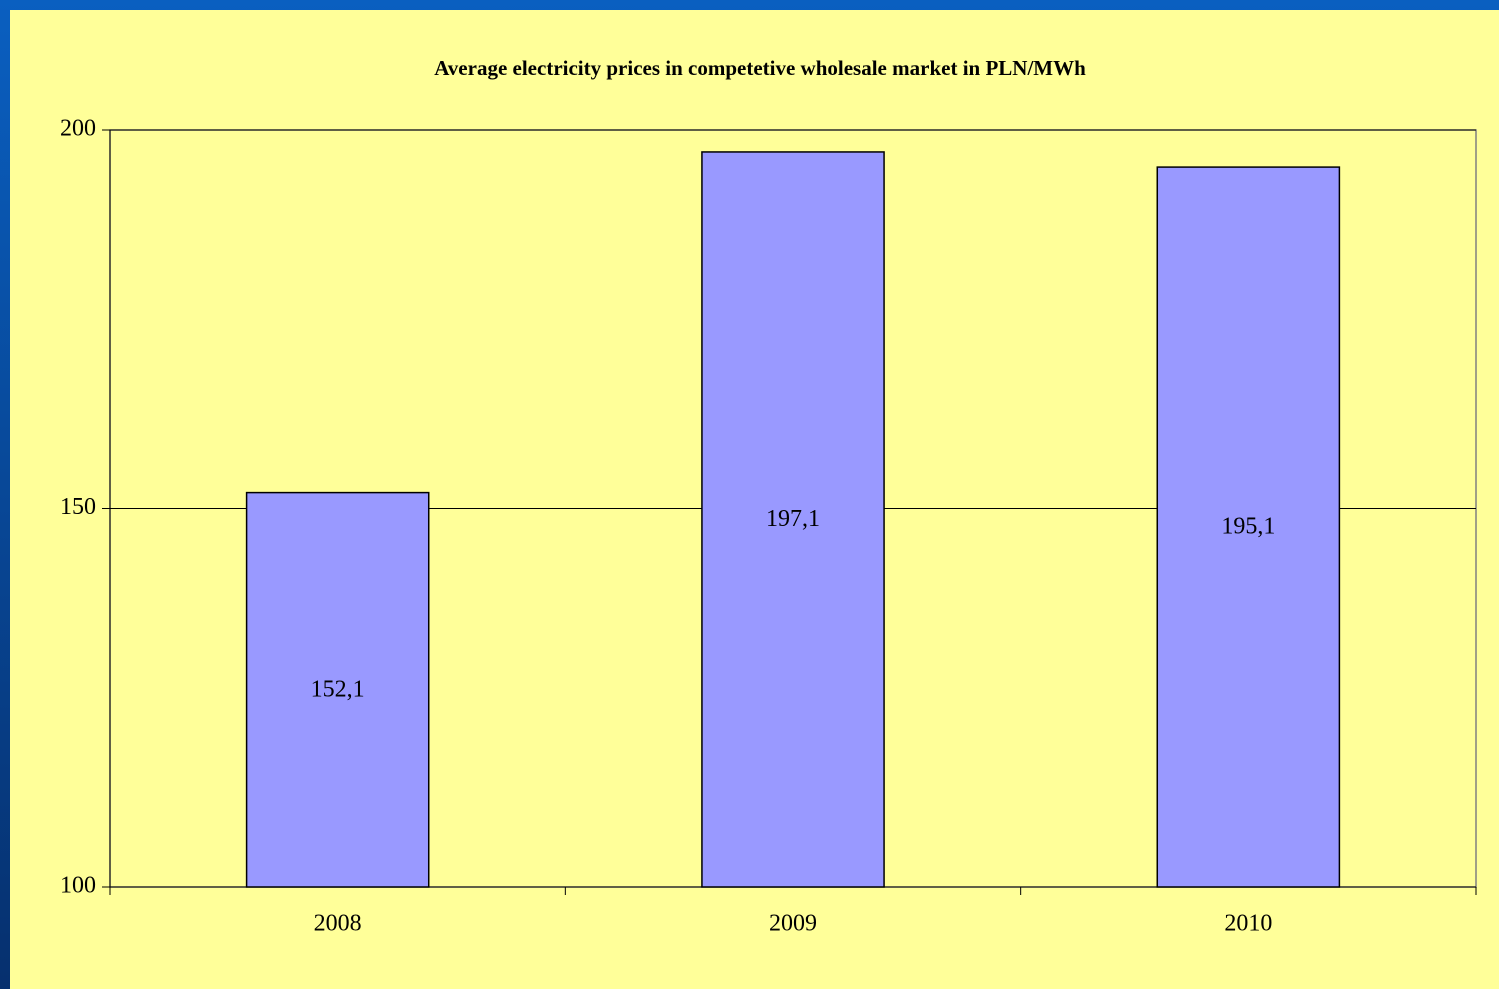  I want to click on data-label: 195,1, so click(1248, 527).